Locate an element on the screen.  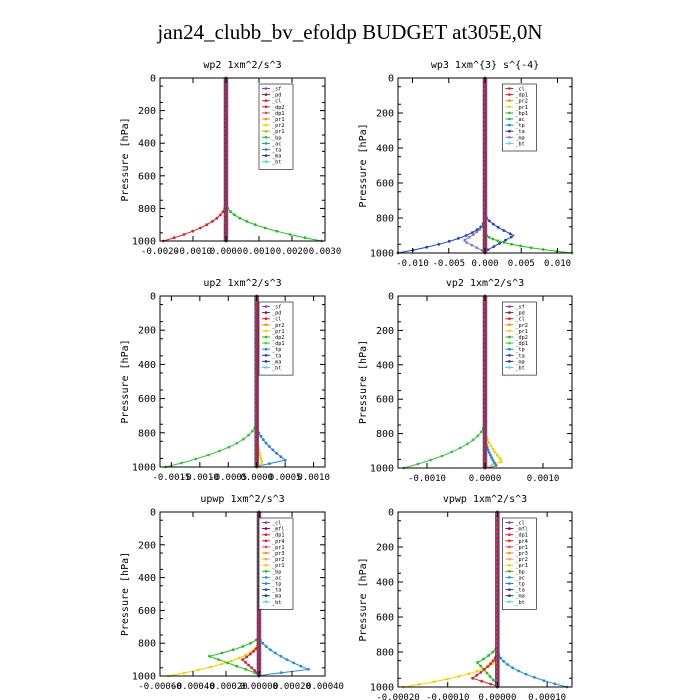
series-group is located at coordinates (242, 159).